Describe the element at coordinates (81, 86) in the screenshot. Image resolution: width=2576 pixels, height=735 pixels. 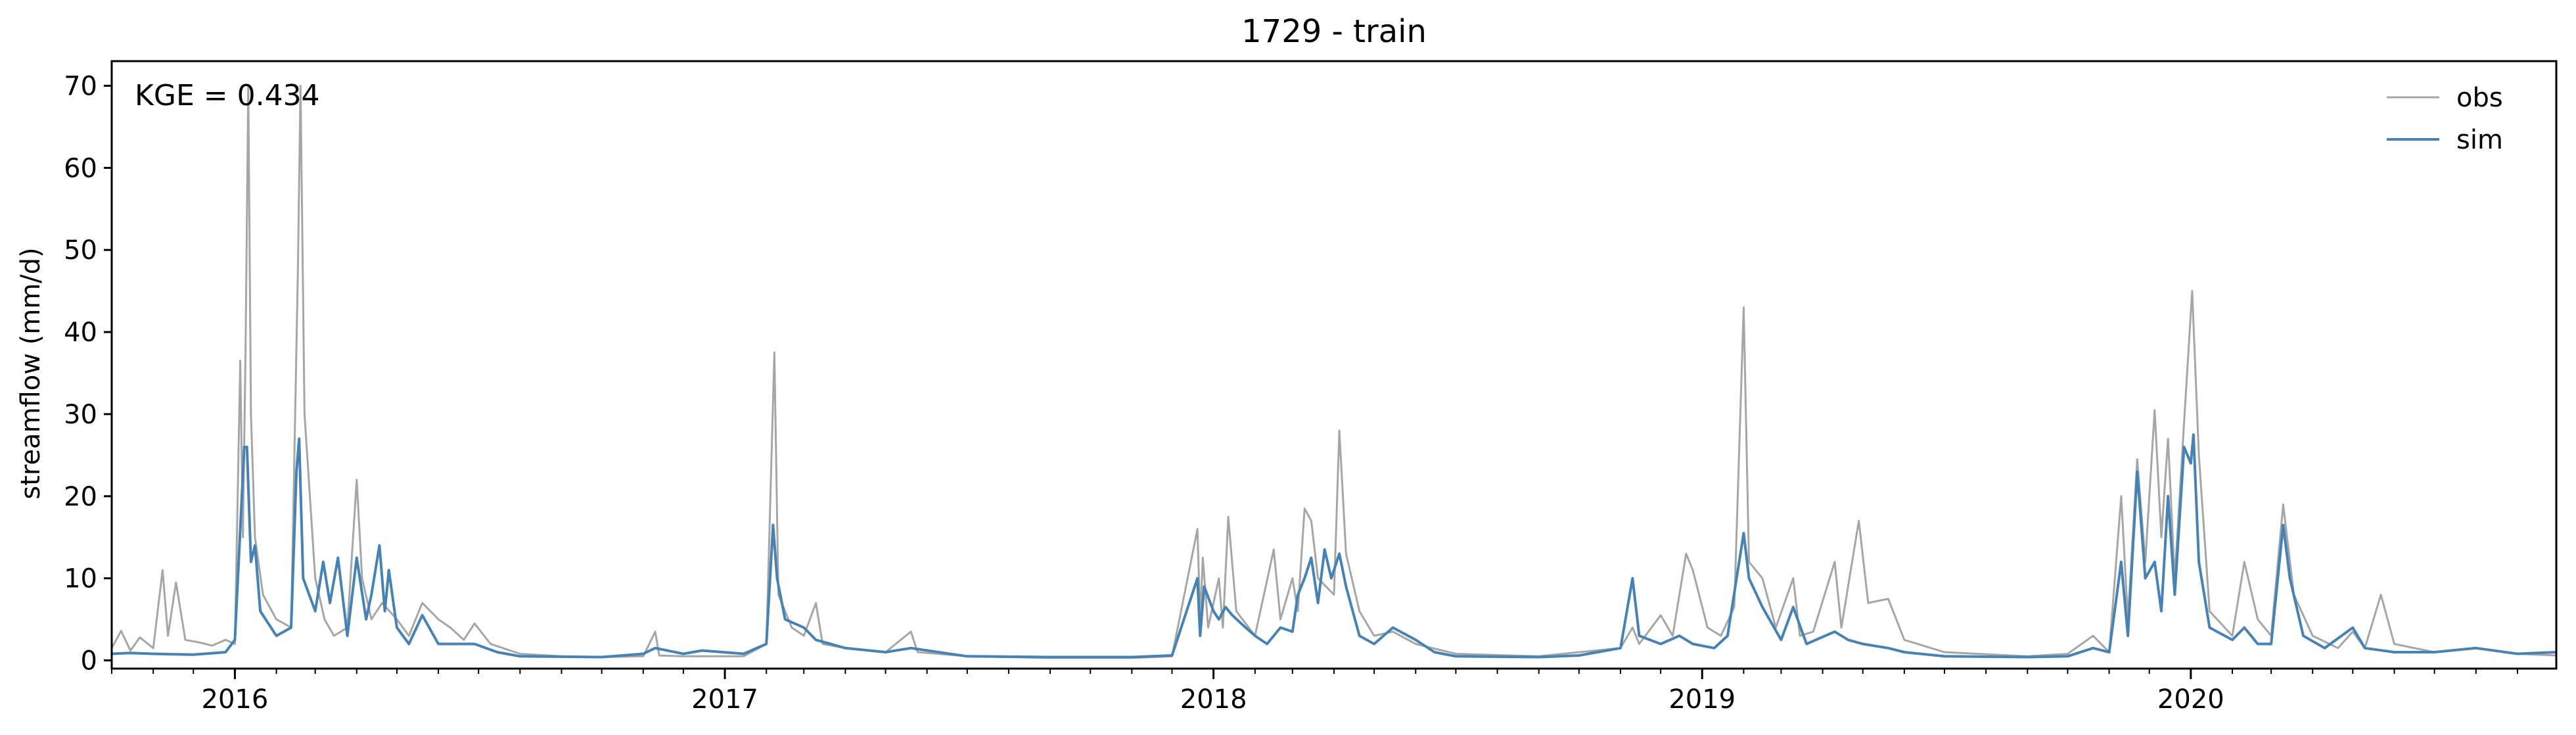
I see `y-tick-label: 70` at that location.